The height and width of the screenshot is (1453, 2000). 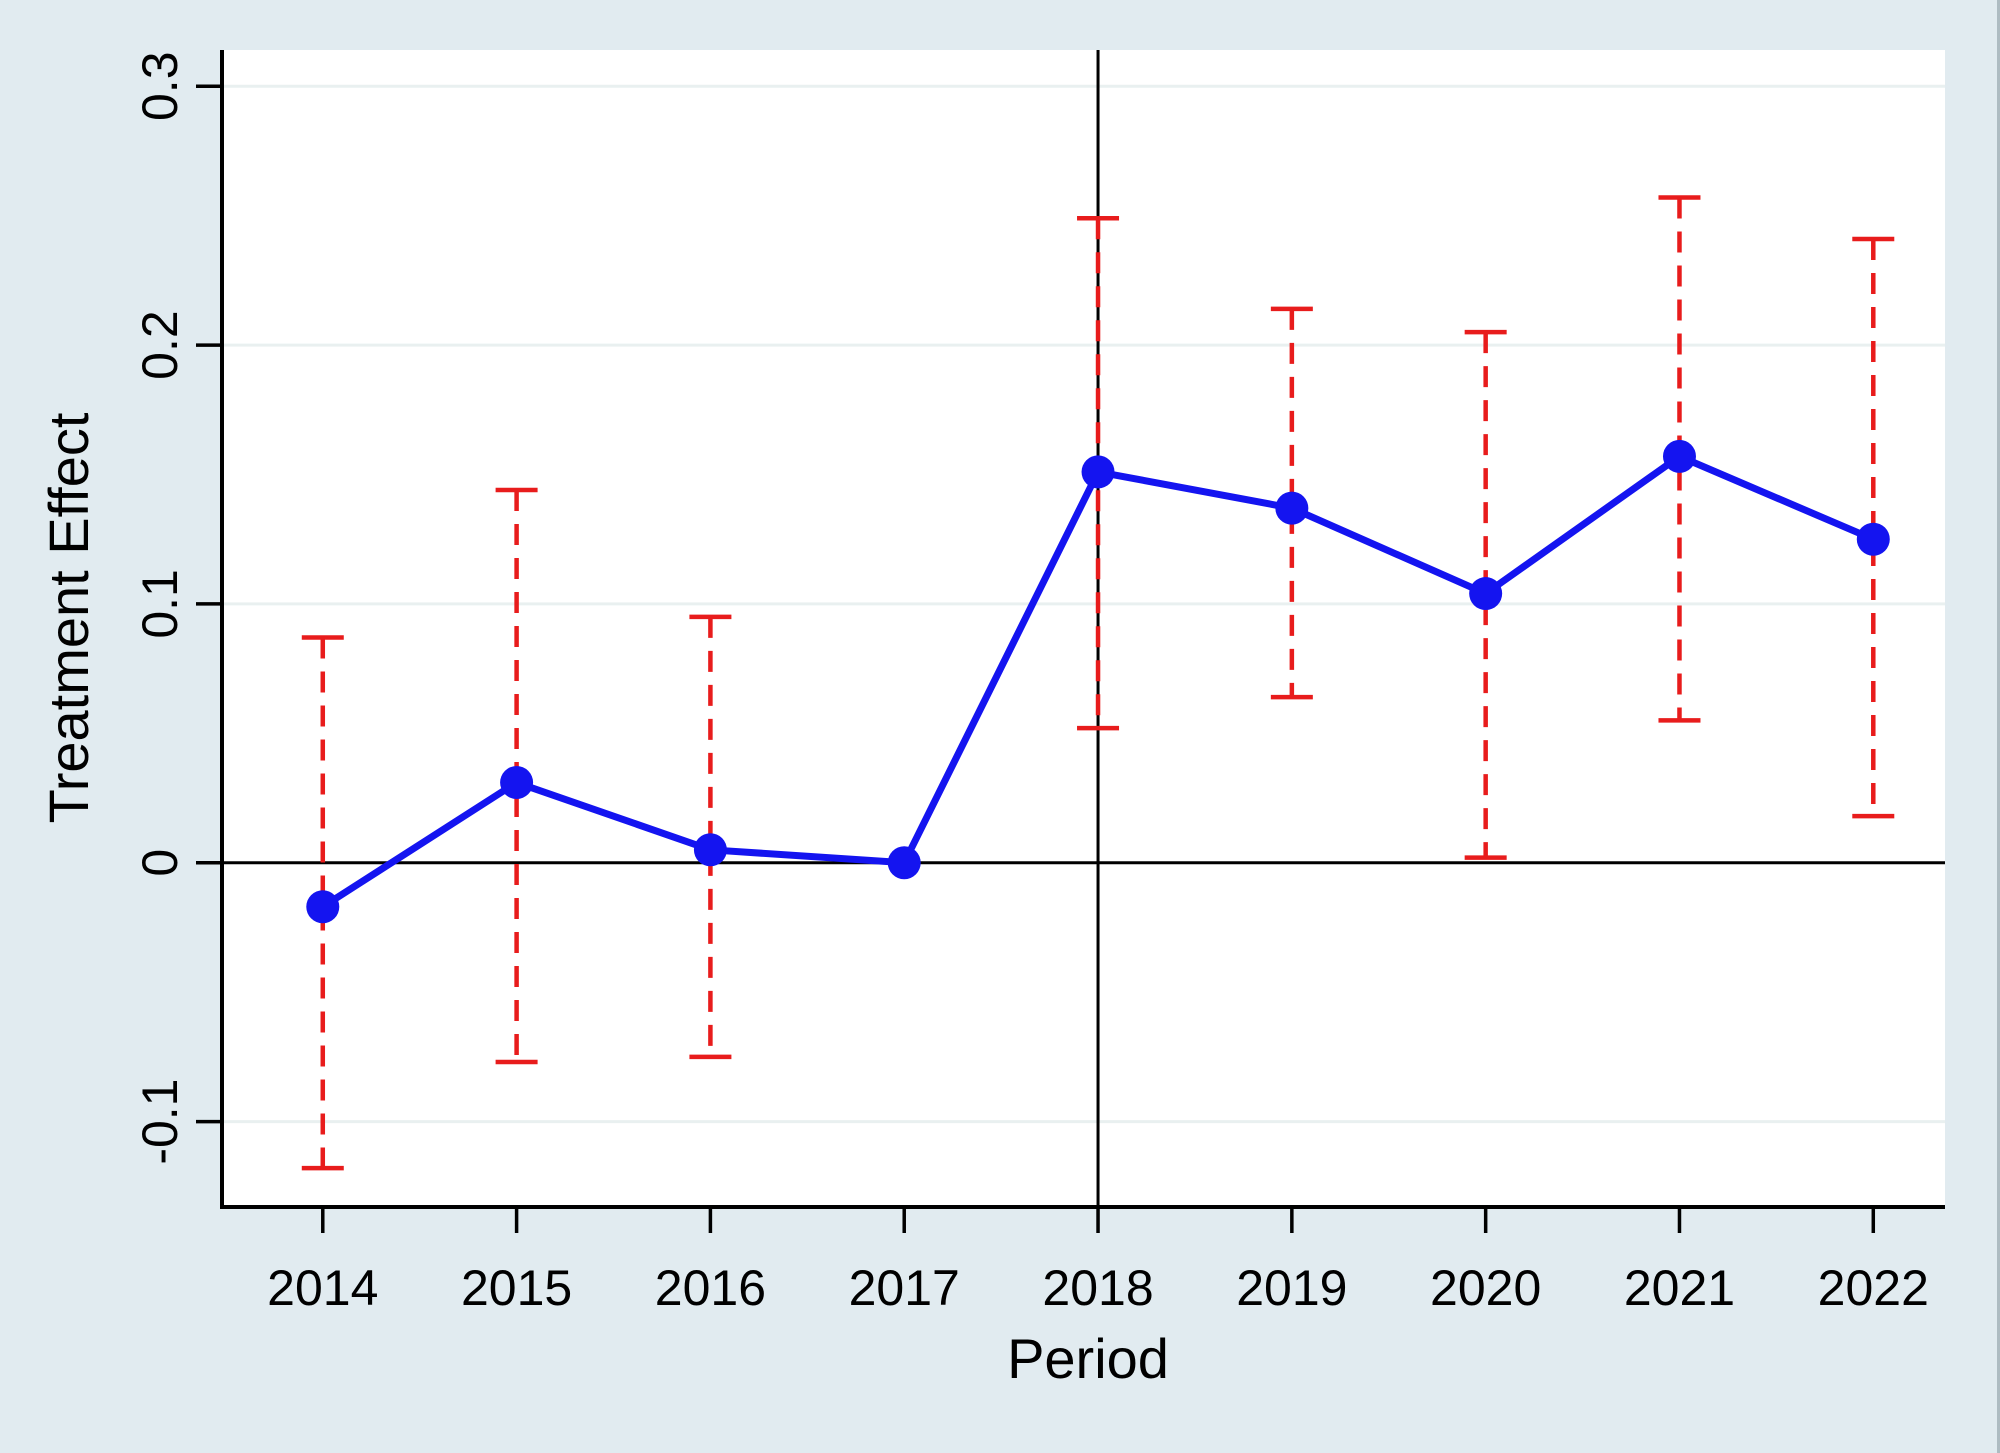 I want to click on x-tick-label: 2017, so click(x=904, y=1288).